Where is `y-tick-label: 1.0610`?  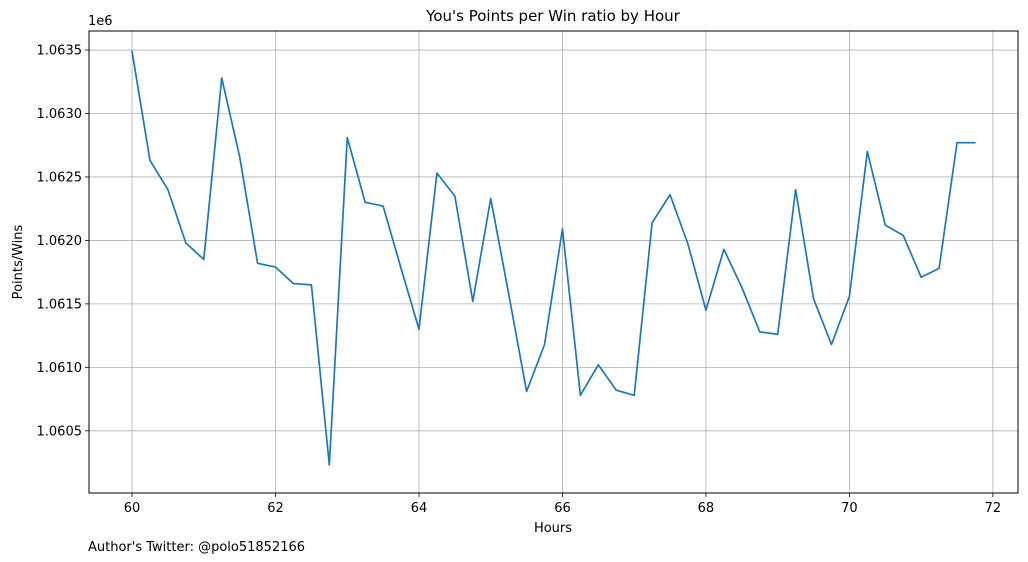 y-tick-label: 1.0610 is located at coordinates (60, 368).